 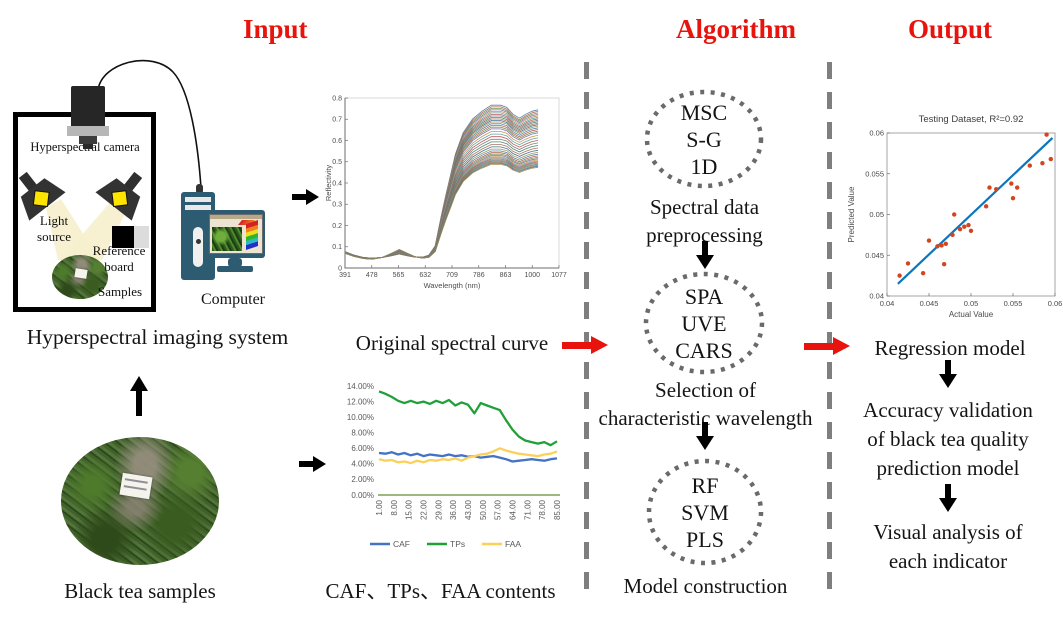 What do you see at coordinates (971, 314) in the screenshot?
I see `x-axis-title: Actual Value` at bounding box center [971, 314].